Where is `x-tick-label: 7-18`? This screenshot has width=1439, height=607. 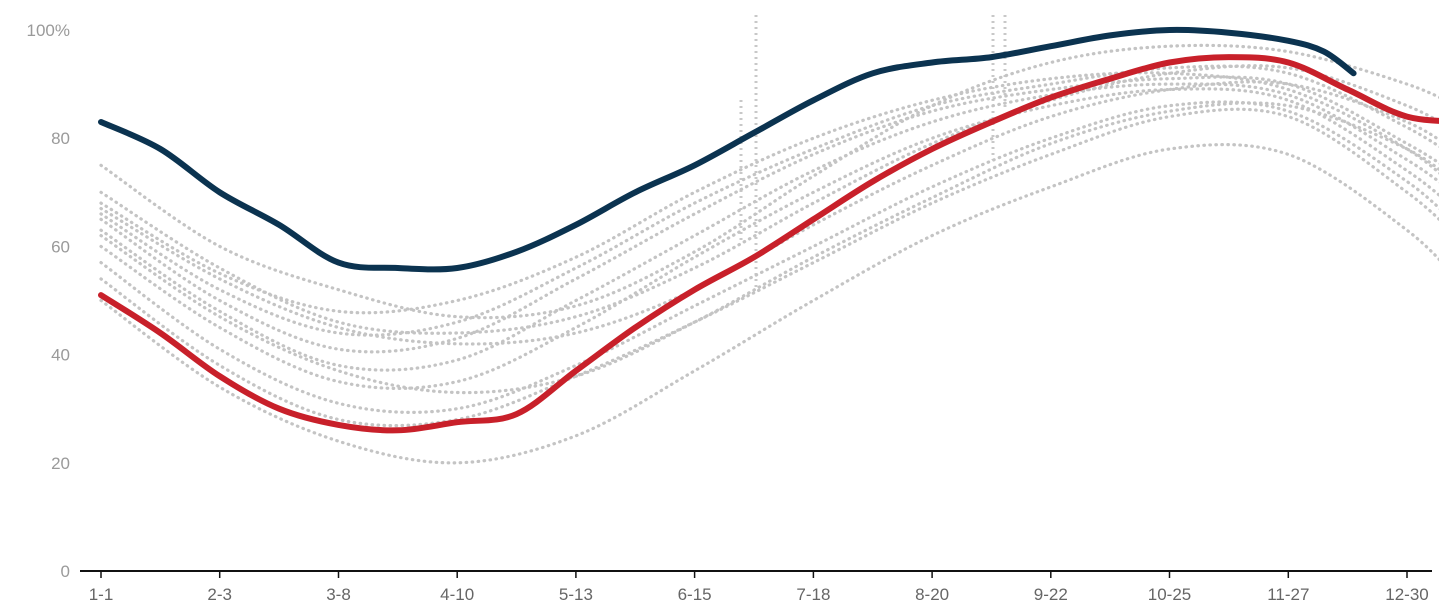
x-tick-label: 7-18 is located at coordinates (813, 594).